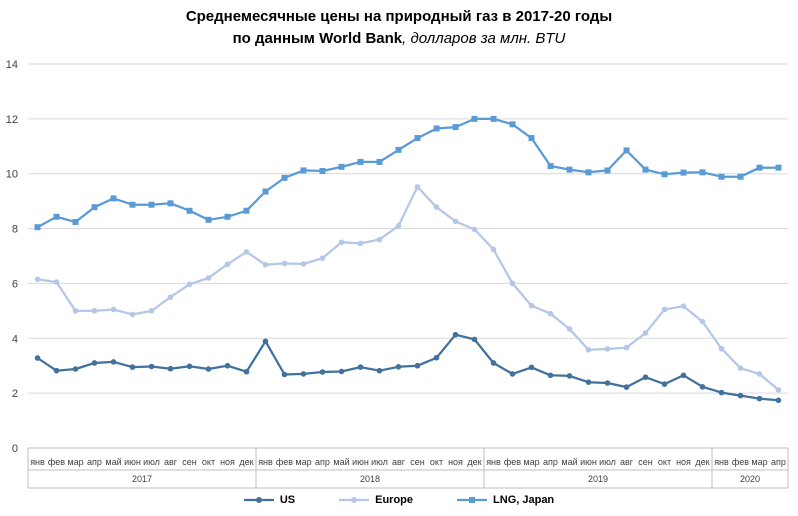 This screenshot has height=516, width=798. Describe the element at coordinates (287, 500) in the screenshot. I see `legend-label: US` at that location.